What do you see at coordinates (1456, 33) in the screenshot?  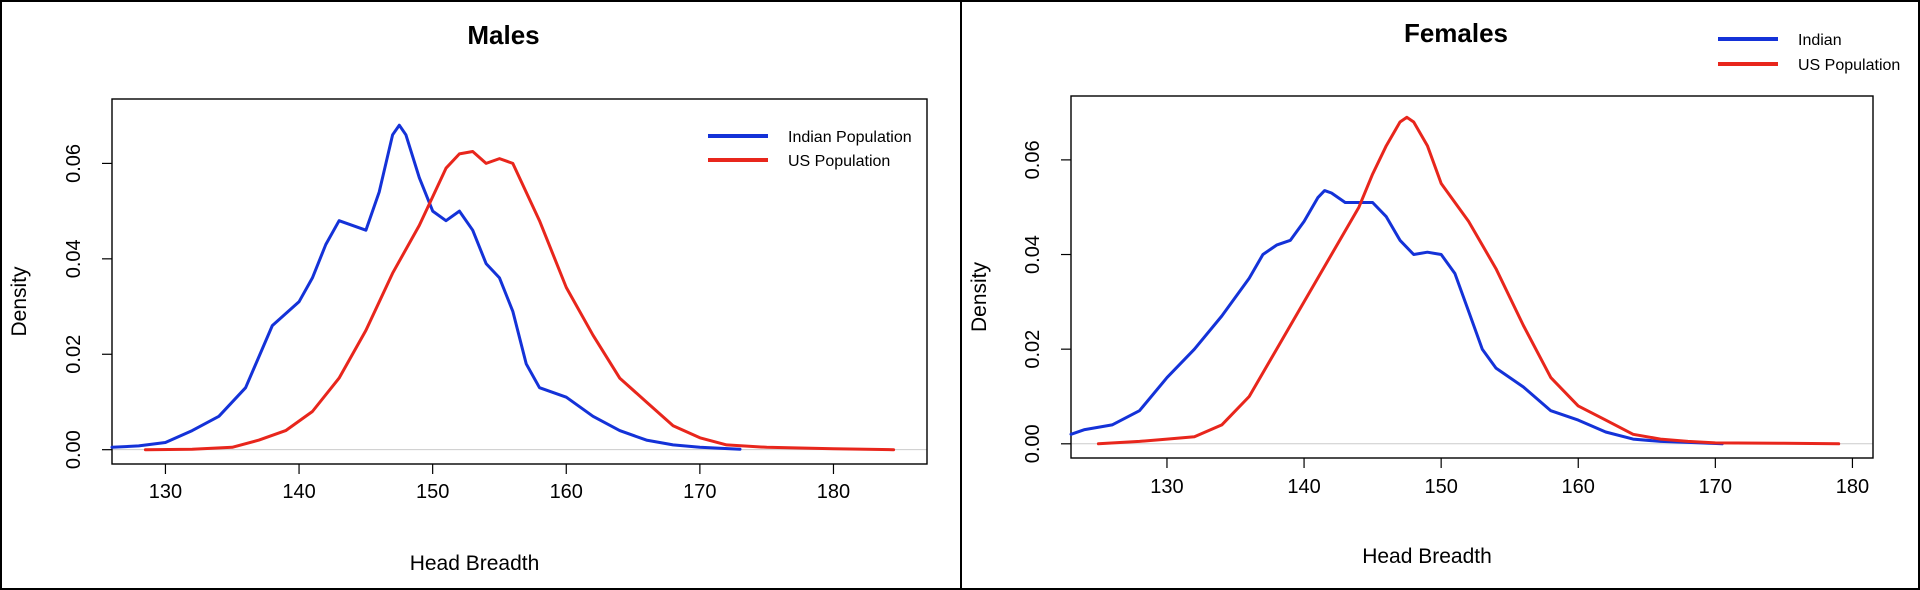 I see `chart-title: Females` at bounding box center [1456, 33].